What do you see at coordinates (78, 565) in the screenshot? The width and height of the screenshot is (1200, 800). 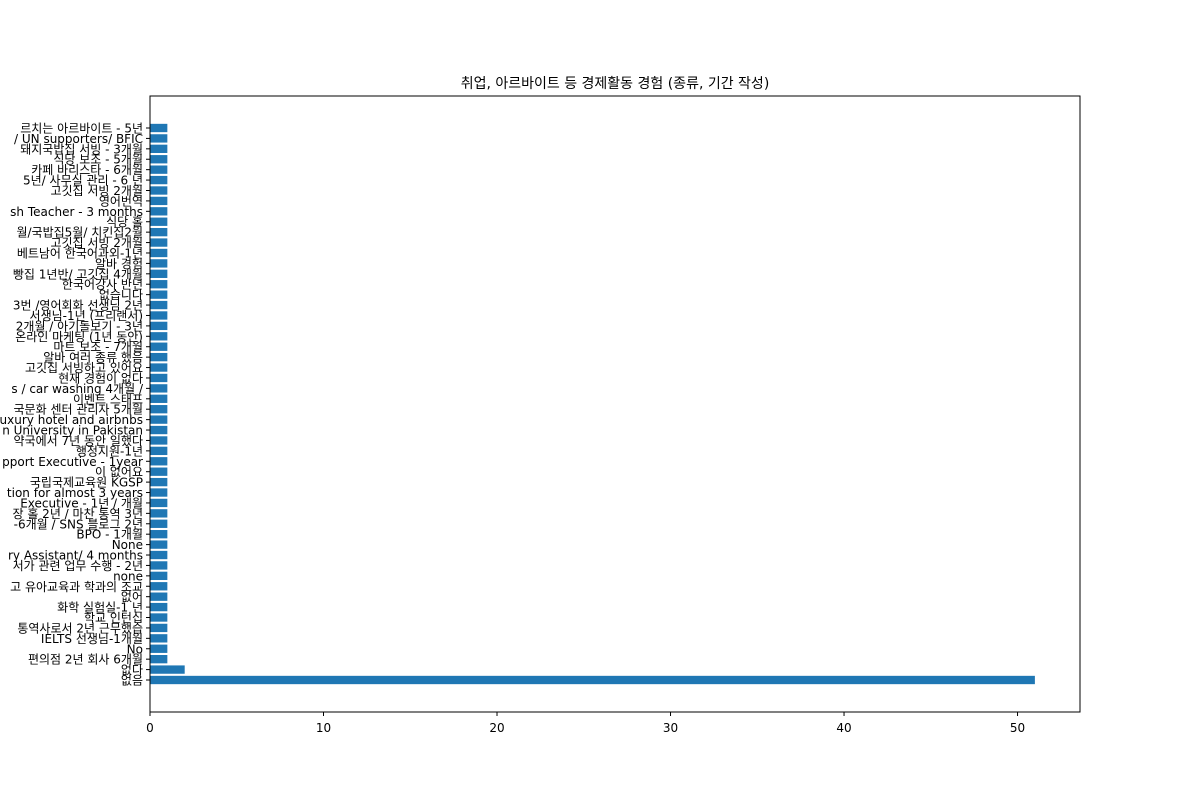 I see `y-tick-label: 서가 관련 업무 수행 - 2년` at bounding box center [78, 565].